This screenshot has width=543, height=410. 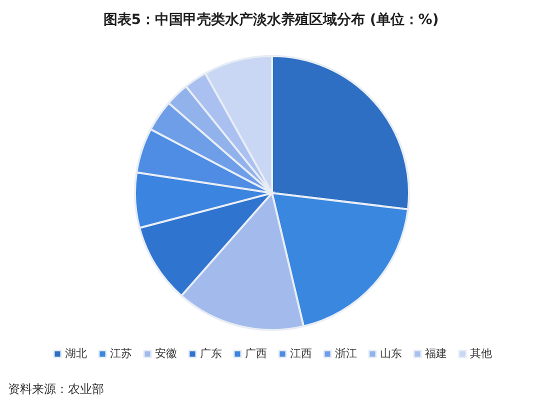 What do you see at coordinates (271, 19) in the screenshot?
I see `chart-title: 图表5：中国甲壳类水产淡水养殖区域分布 (单位：%)` at bounding box center [271, 19].